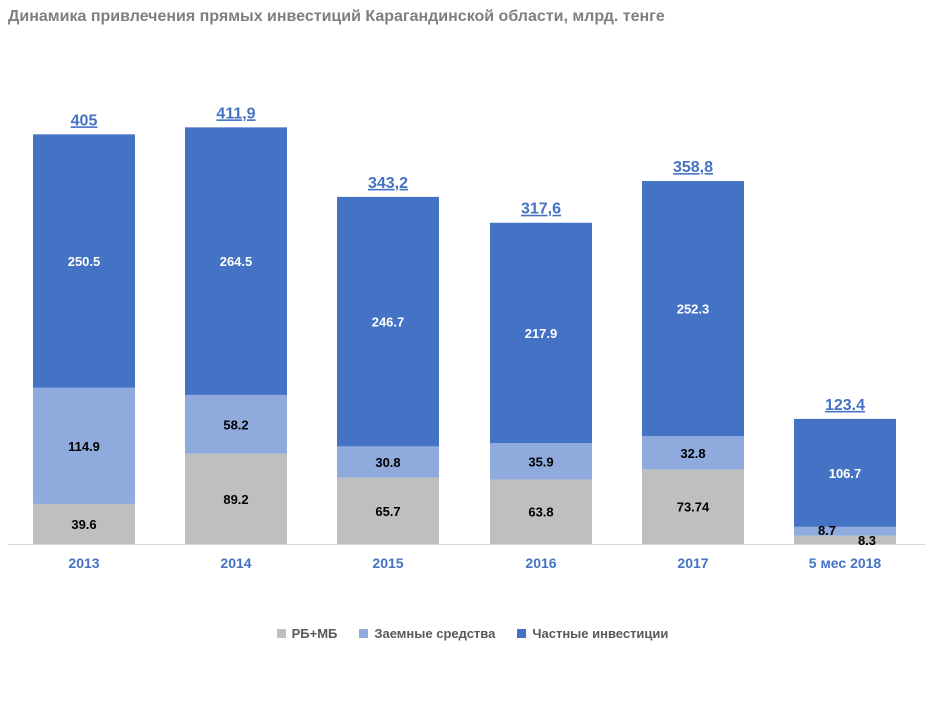 The height and width of the screenshot is (709, 945). I want to click on data-label: 246.7, so click(388, 322).